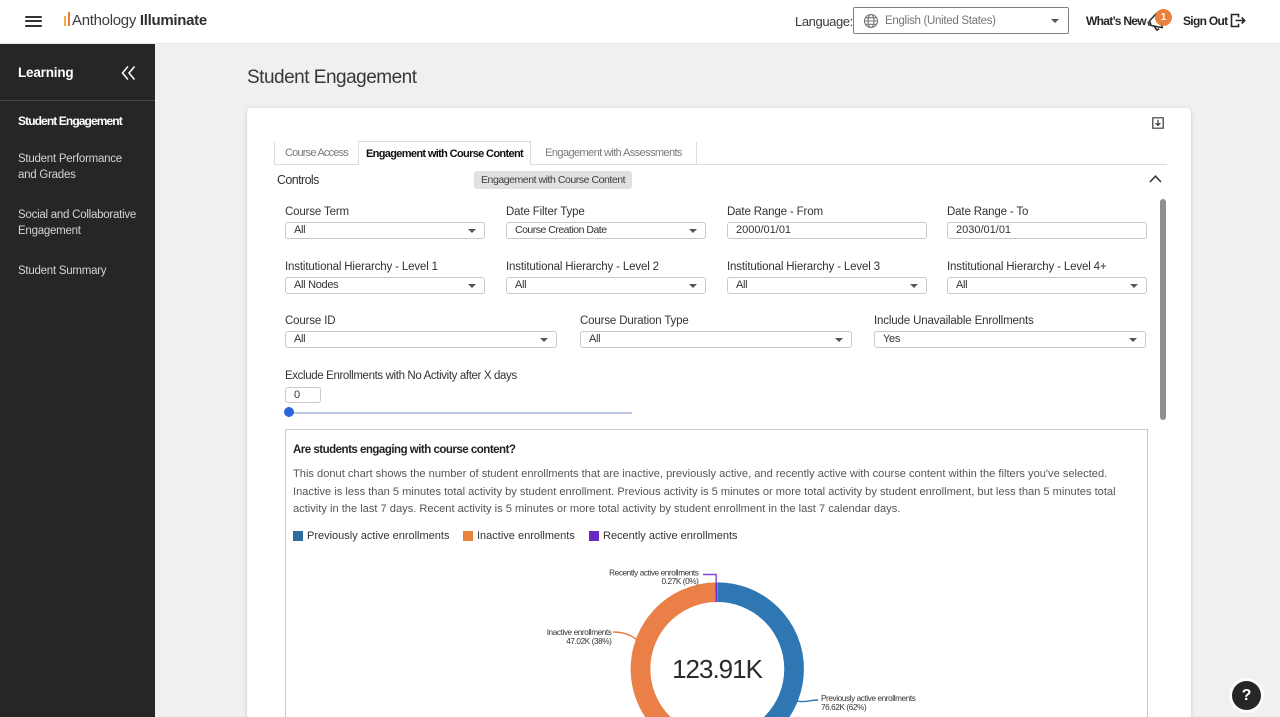 This screenshot has width=1280, height=717. I want to click on svg-text: Inactive enrollments, so click(579, 632).